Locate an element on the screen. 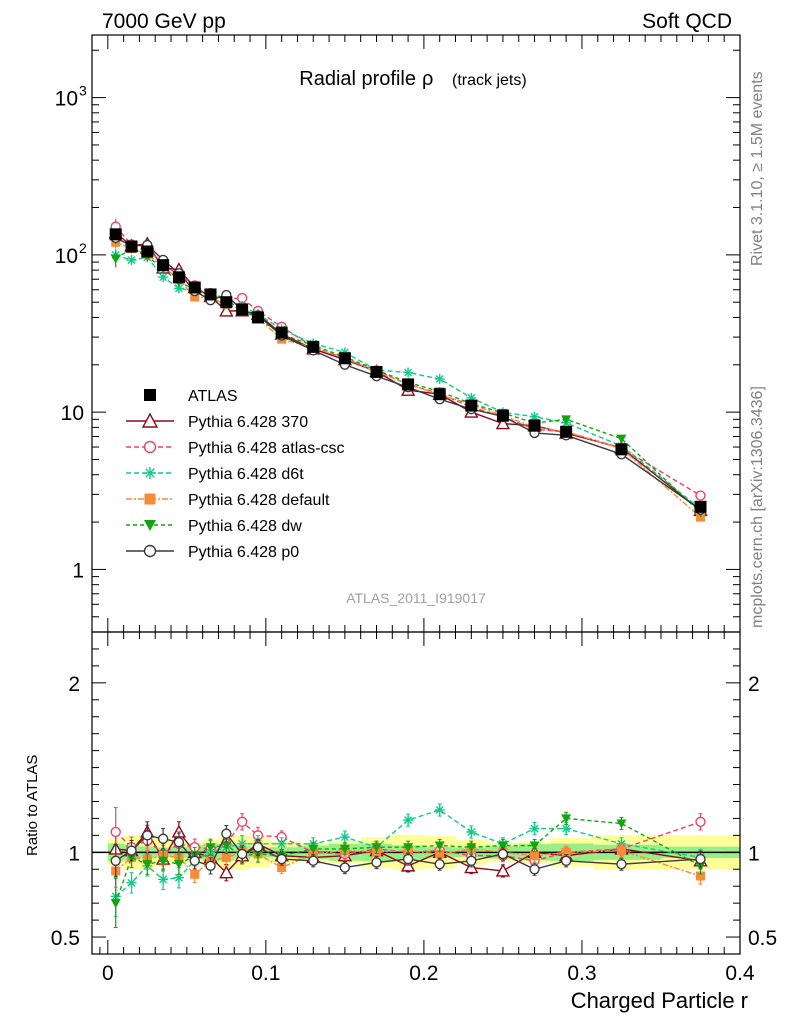 Image resolution: width=786 pixels, height=1024 pixels. plot-title-symbol: ρ is located at coordinates (427, 79).